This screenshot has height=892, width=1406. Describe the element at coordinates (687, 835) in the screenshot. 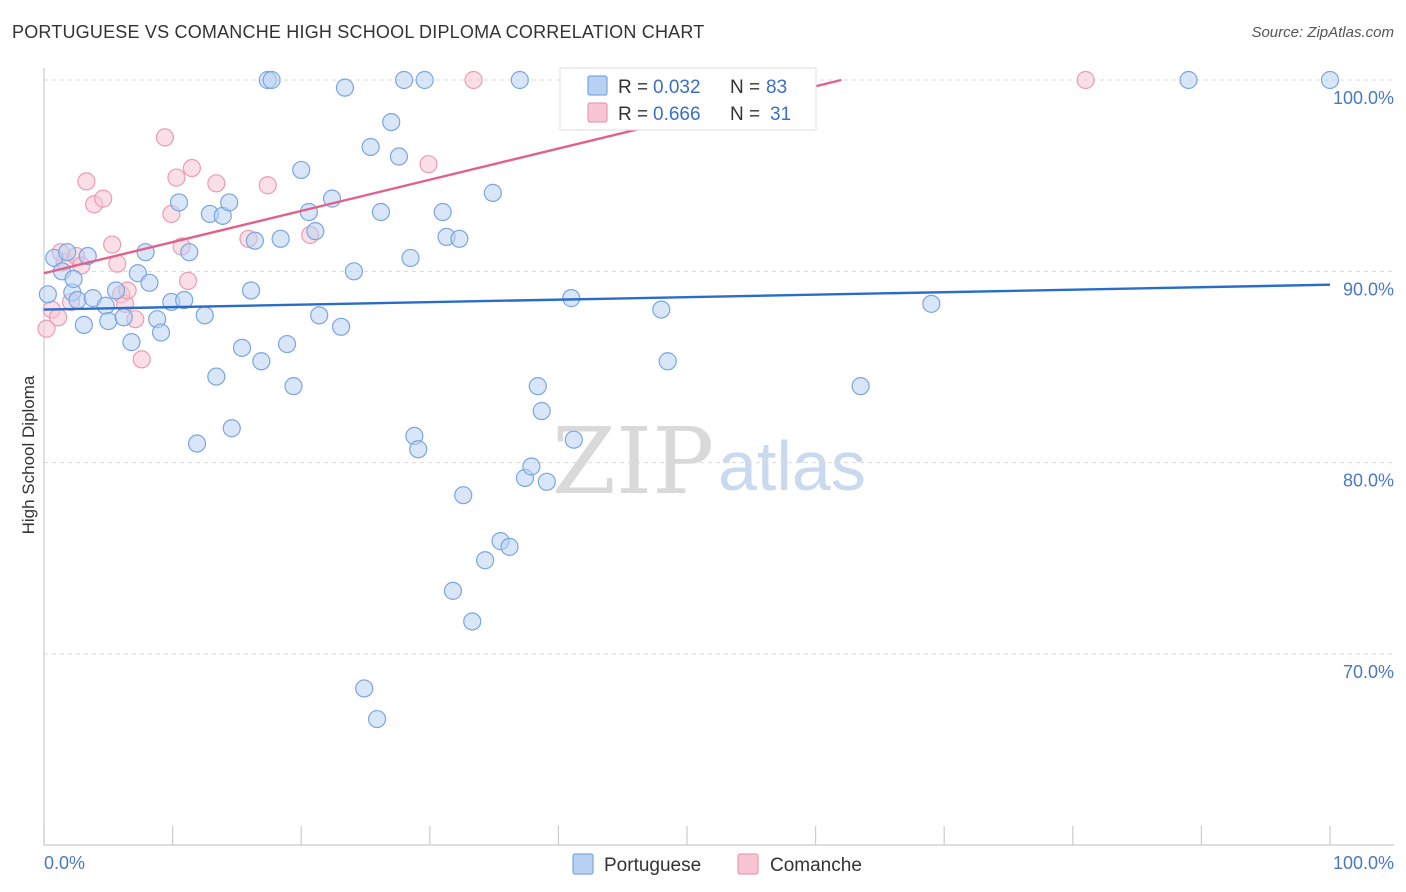

I see `x-axis-ticks` at that location.